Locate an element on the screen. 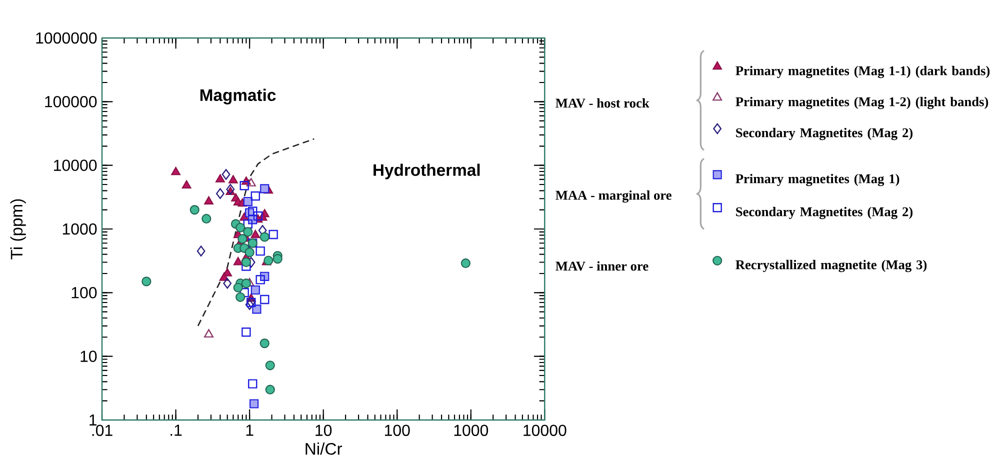 This screenshot has width=993, height=475. x-tick-label: 1000 is located at coordinates (471, 430).